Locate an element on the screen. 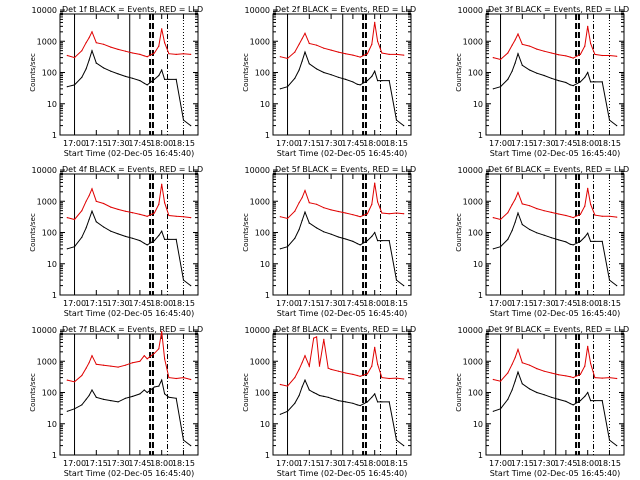  x-tick-label: 17:15 is located at coordinates (309, 143).